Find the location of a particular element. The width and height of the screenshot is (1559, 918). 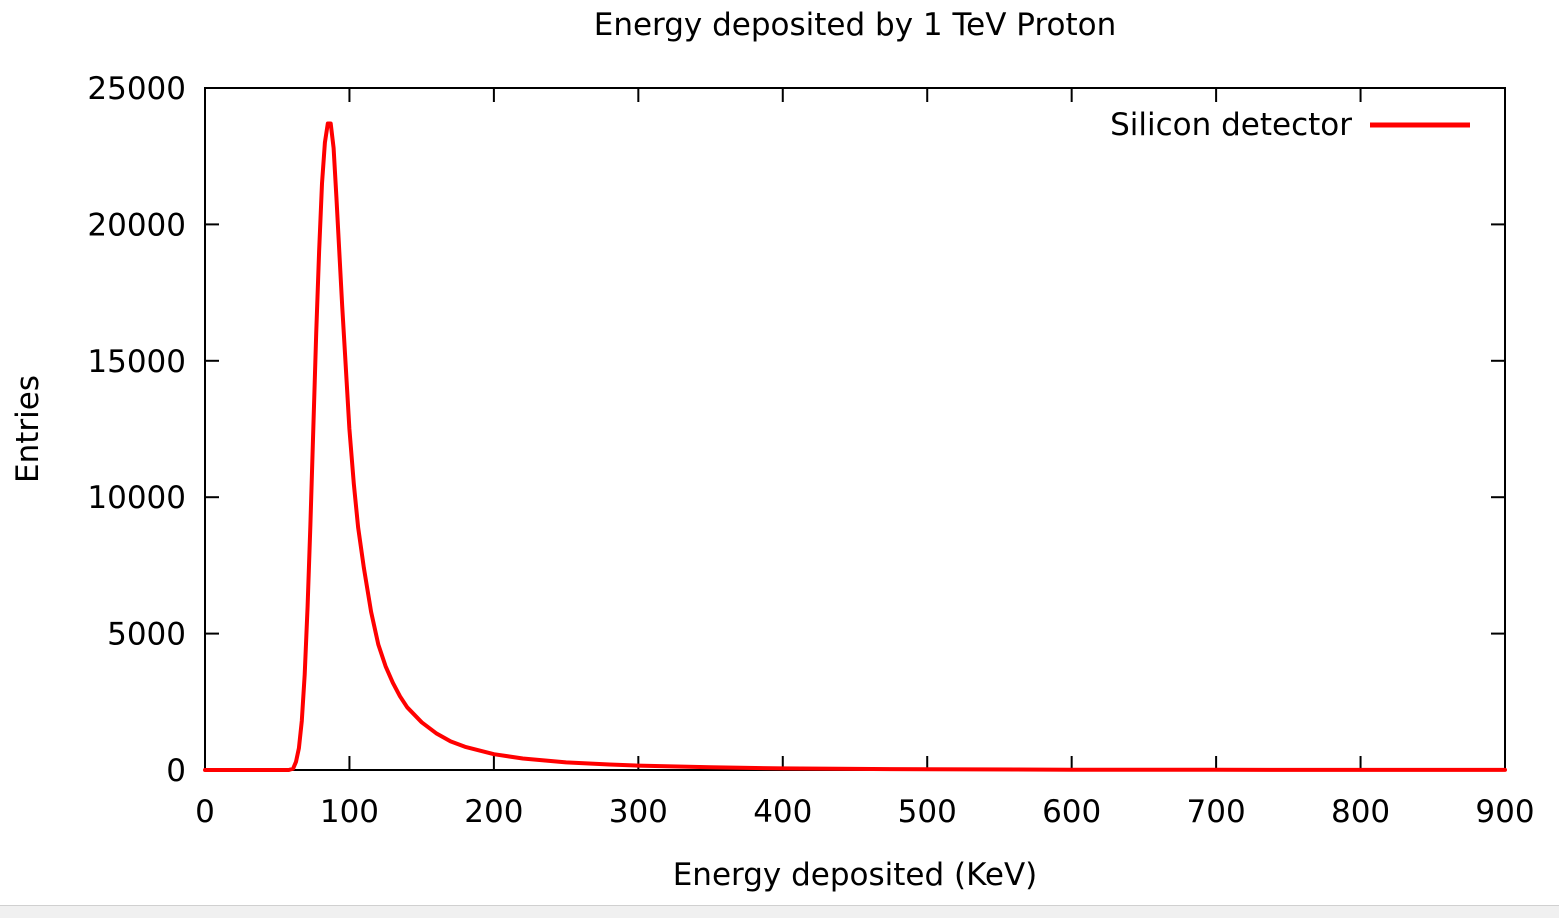

x-tick-label: 300 is located at coordinates (638, 812).